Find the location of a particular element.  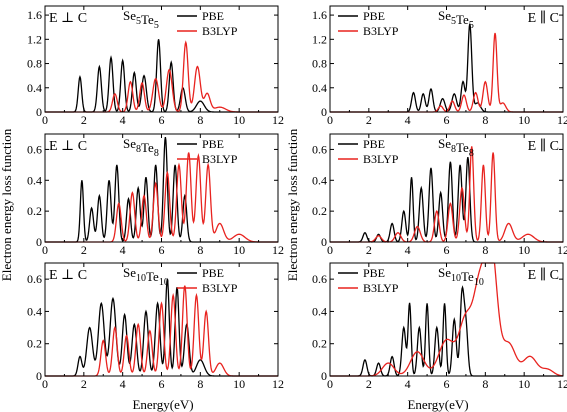

y-axis-label-right: Electron energy loss function is located at coordinates (292, 204).